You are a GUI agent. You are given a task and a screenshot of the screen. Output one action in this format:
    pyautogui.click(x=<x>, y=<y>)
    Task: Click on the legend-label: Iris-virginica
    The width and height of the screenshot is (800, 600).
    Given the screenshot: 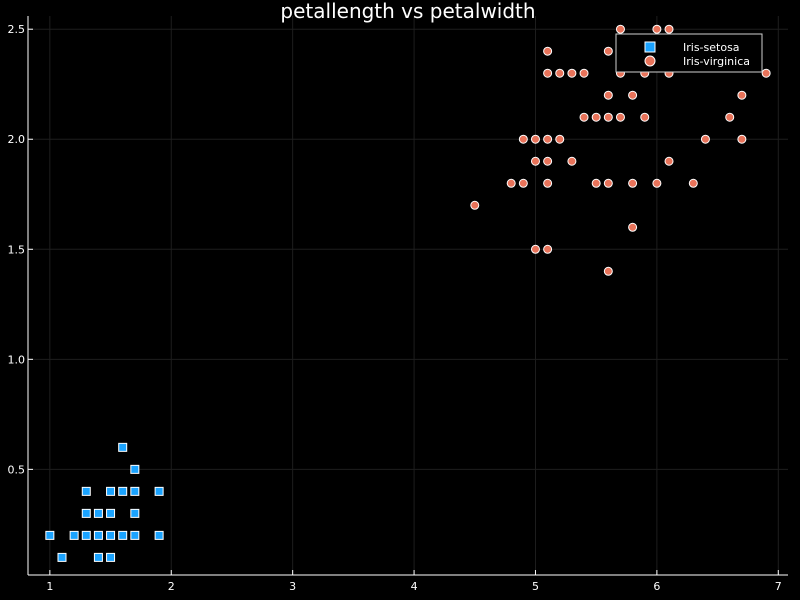 What is the action you would take?
    pyautogui.click(x=716, y=61)
    